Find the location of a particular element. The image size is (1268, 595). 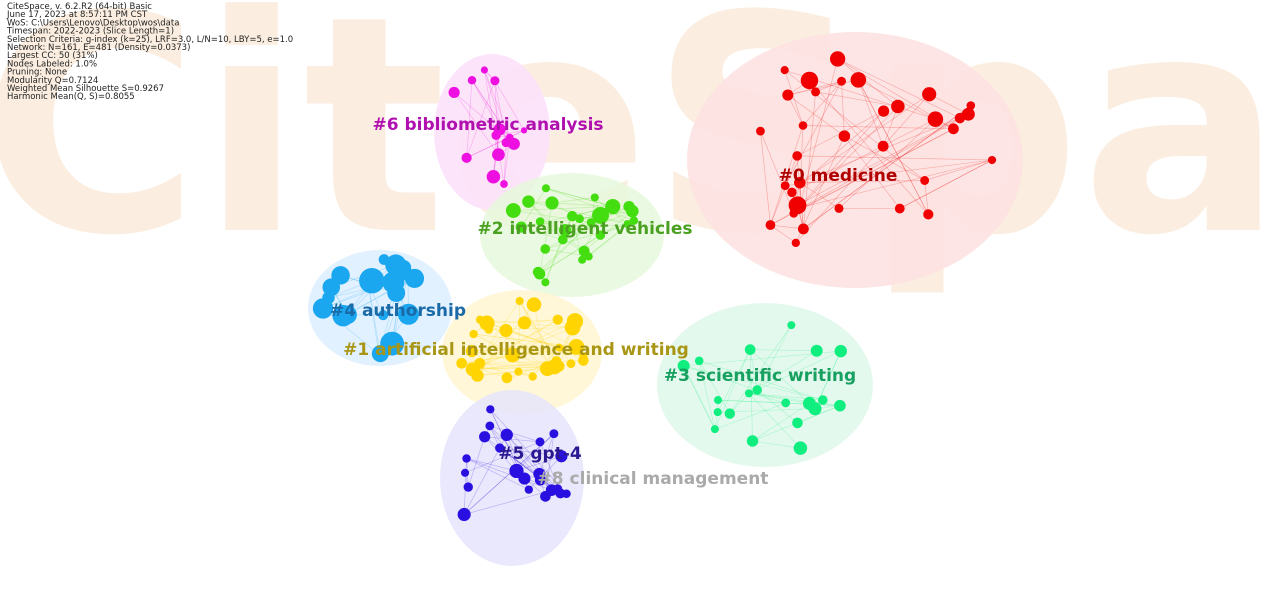

info-line: Largest CC: 50 (31%) is located at coordinates (52, 56).